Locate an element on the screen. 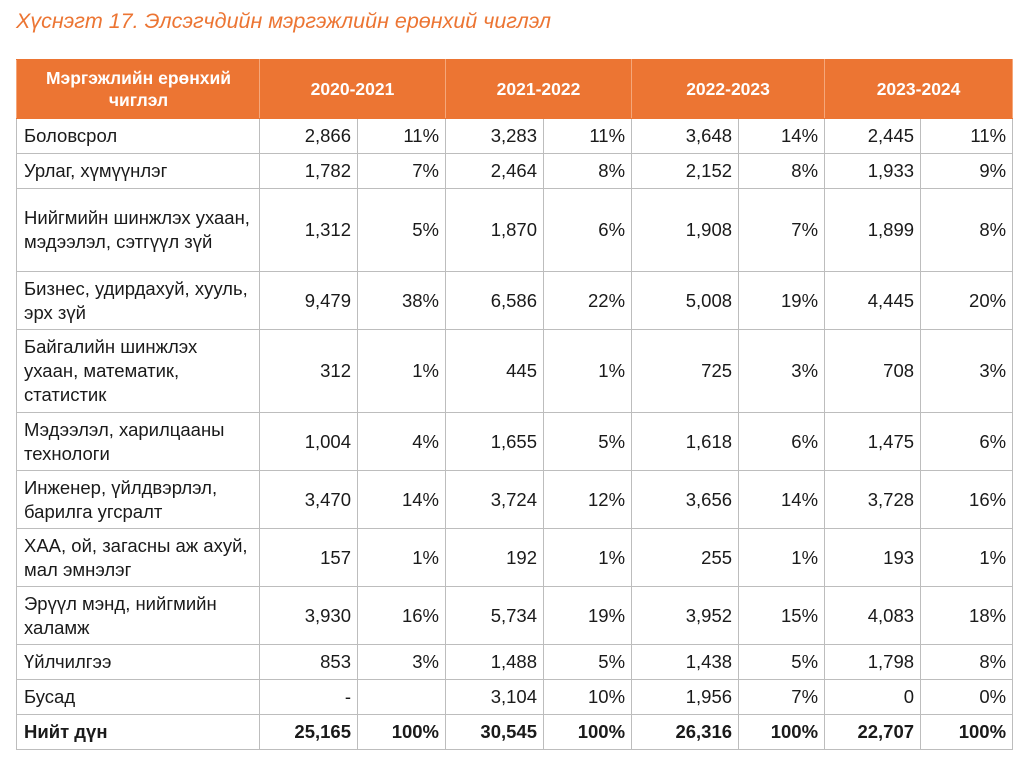 The image size is (1028, 758). row-label: Урлаг, хүмүүнлэг is located at coordinates (138, 171).